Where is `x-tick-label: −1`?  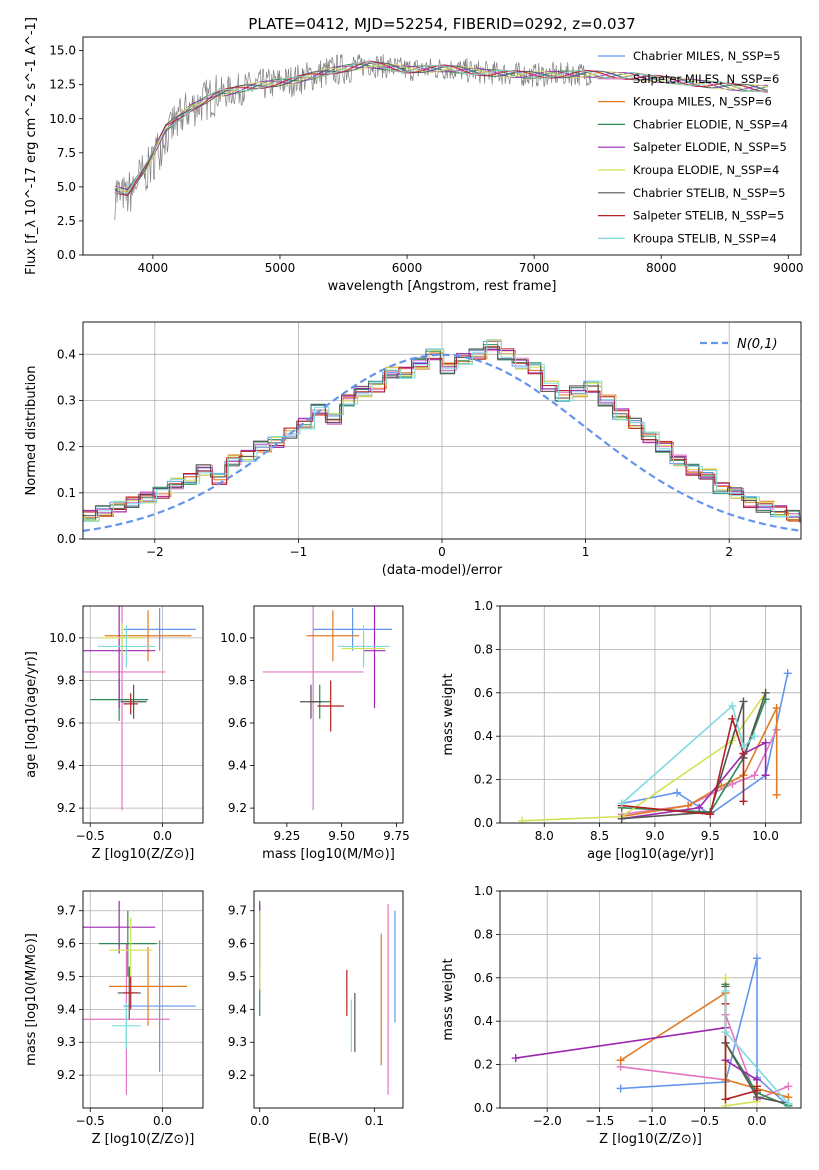 x-tick-label: −1 is located at coordinates (299, 552).